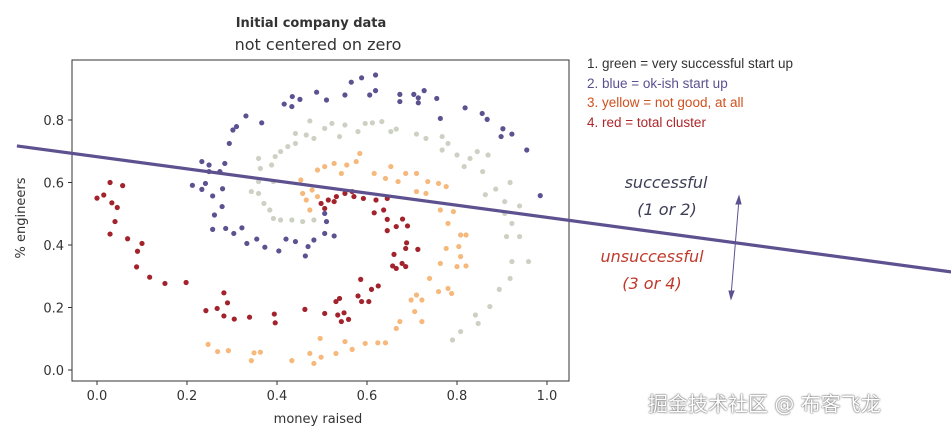 The height and width of the screenshot is (430, 951). What do you see at coordinates (666, 182) in the screenshot?
I see `annotation-successful: successful` at bounding box center [666, 182].